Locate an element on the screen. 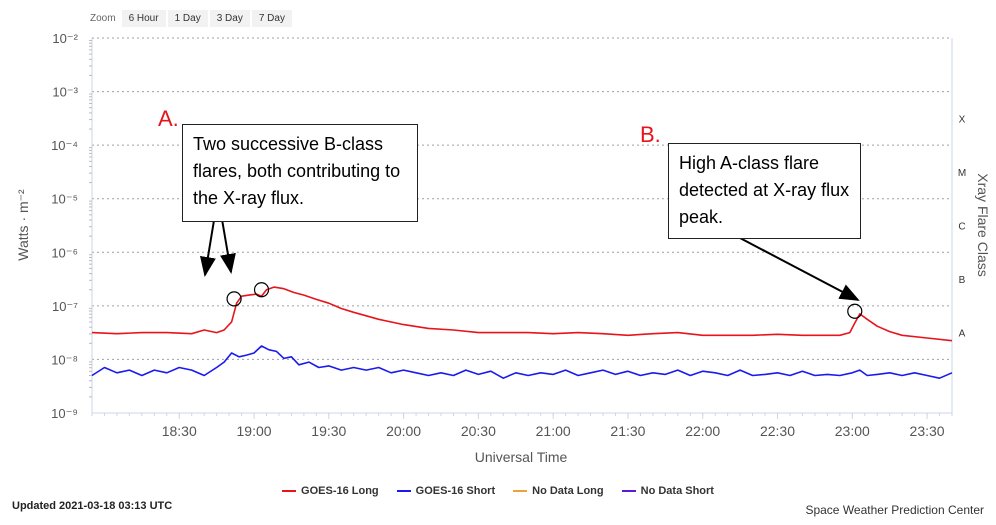 This screenshot has width=996, height=525. x-tick-label: 21:00 is located at coordinates (553, 431).